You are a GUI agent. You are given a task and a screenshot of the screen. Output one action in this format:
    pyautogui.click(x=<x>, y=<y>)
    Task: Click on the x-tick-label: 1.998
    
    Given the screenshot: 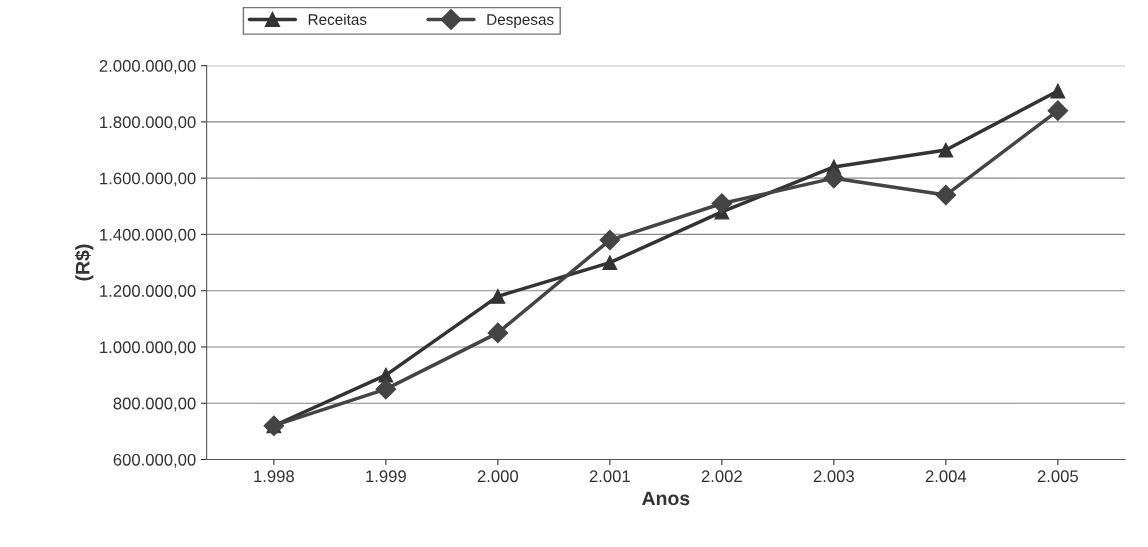 What is the action you would take?
    pyautogui.click(x=274, y=476)
    